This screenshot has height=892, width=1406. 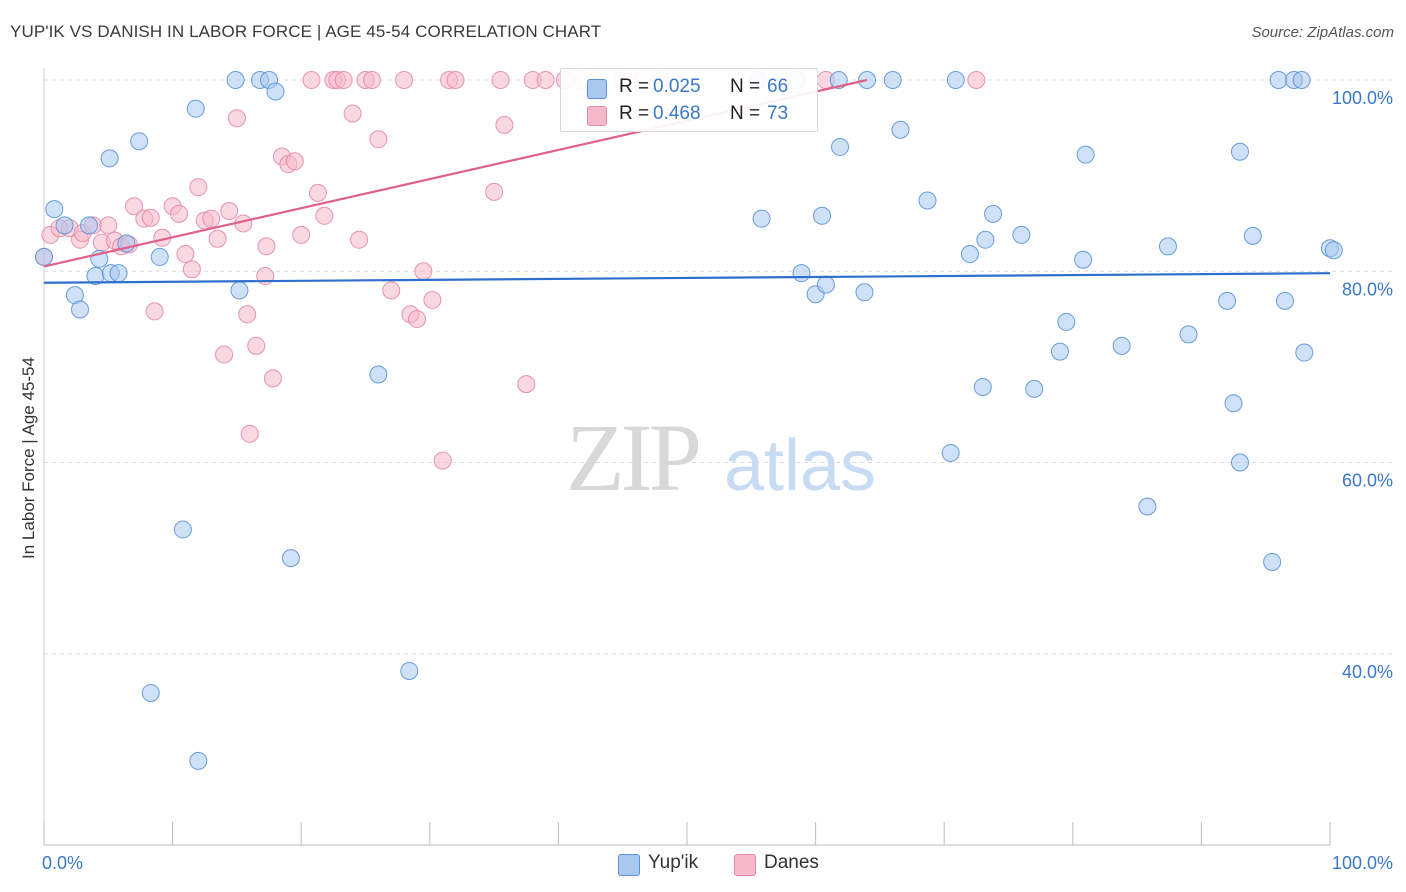 I want to click on yupik-trend-line, so click(x=687, y=278).